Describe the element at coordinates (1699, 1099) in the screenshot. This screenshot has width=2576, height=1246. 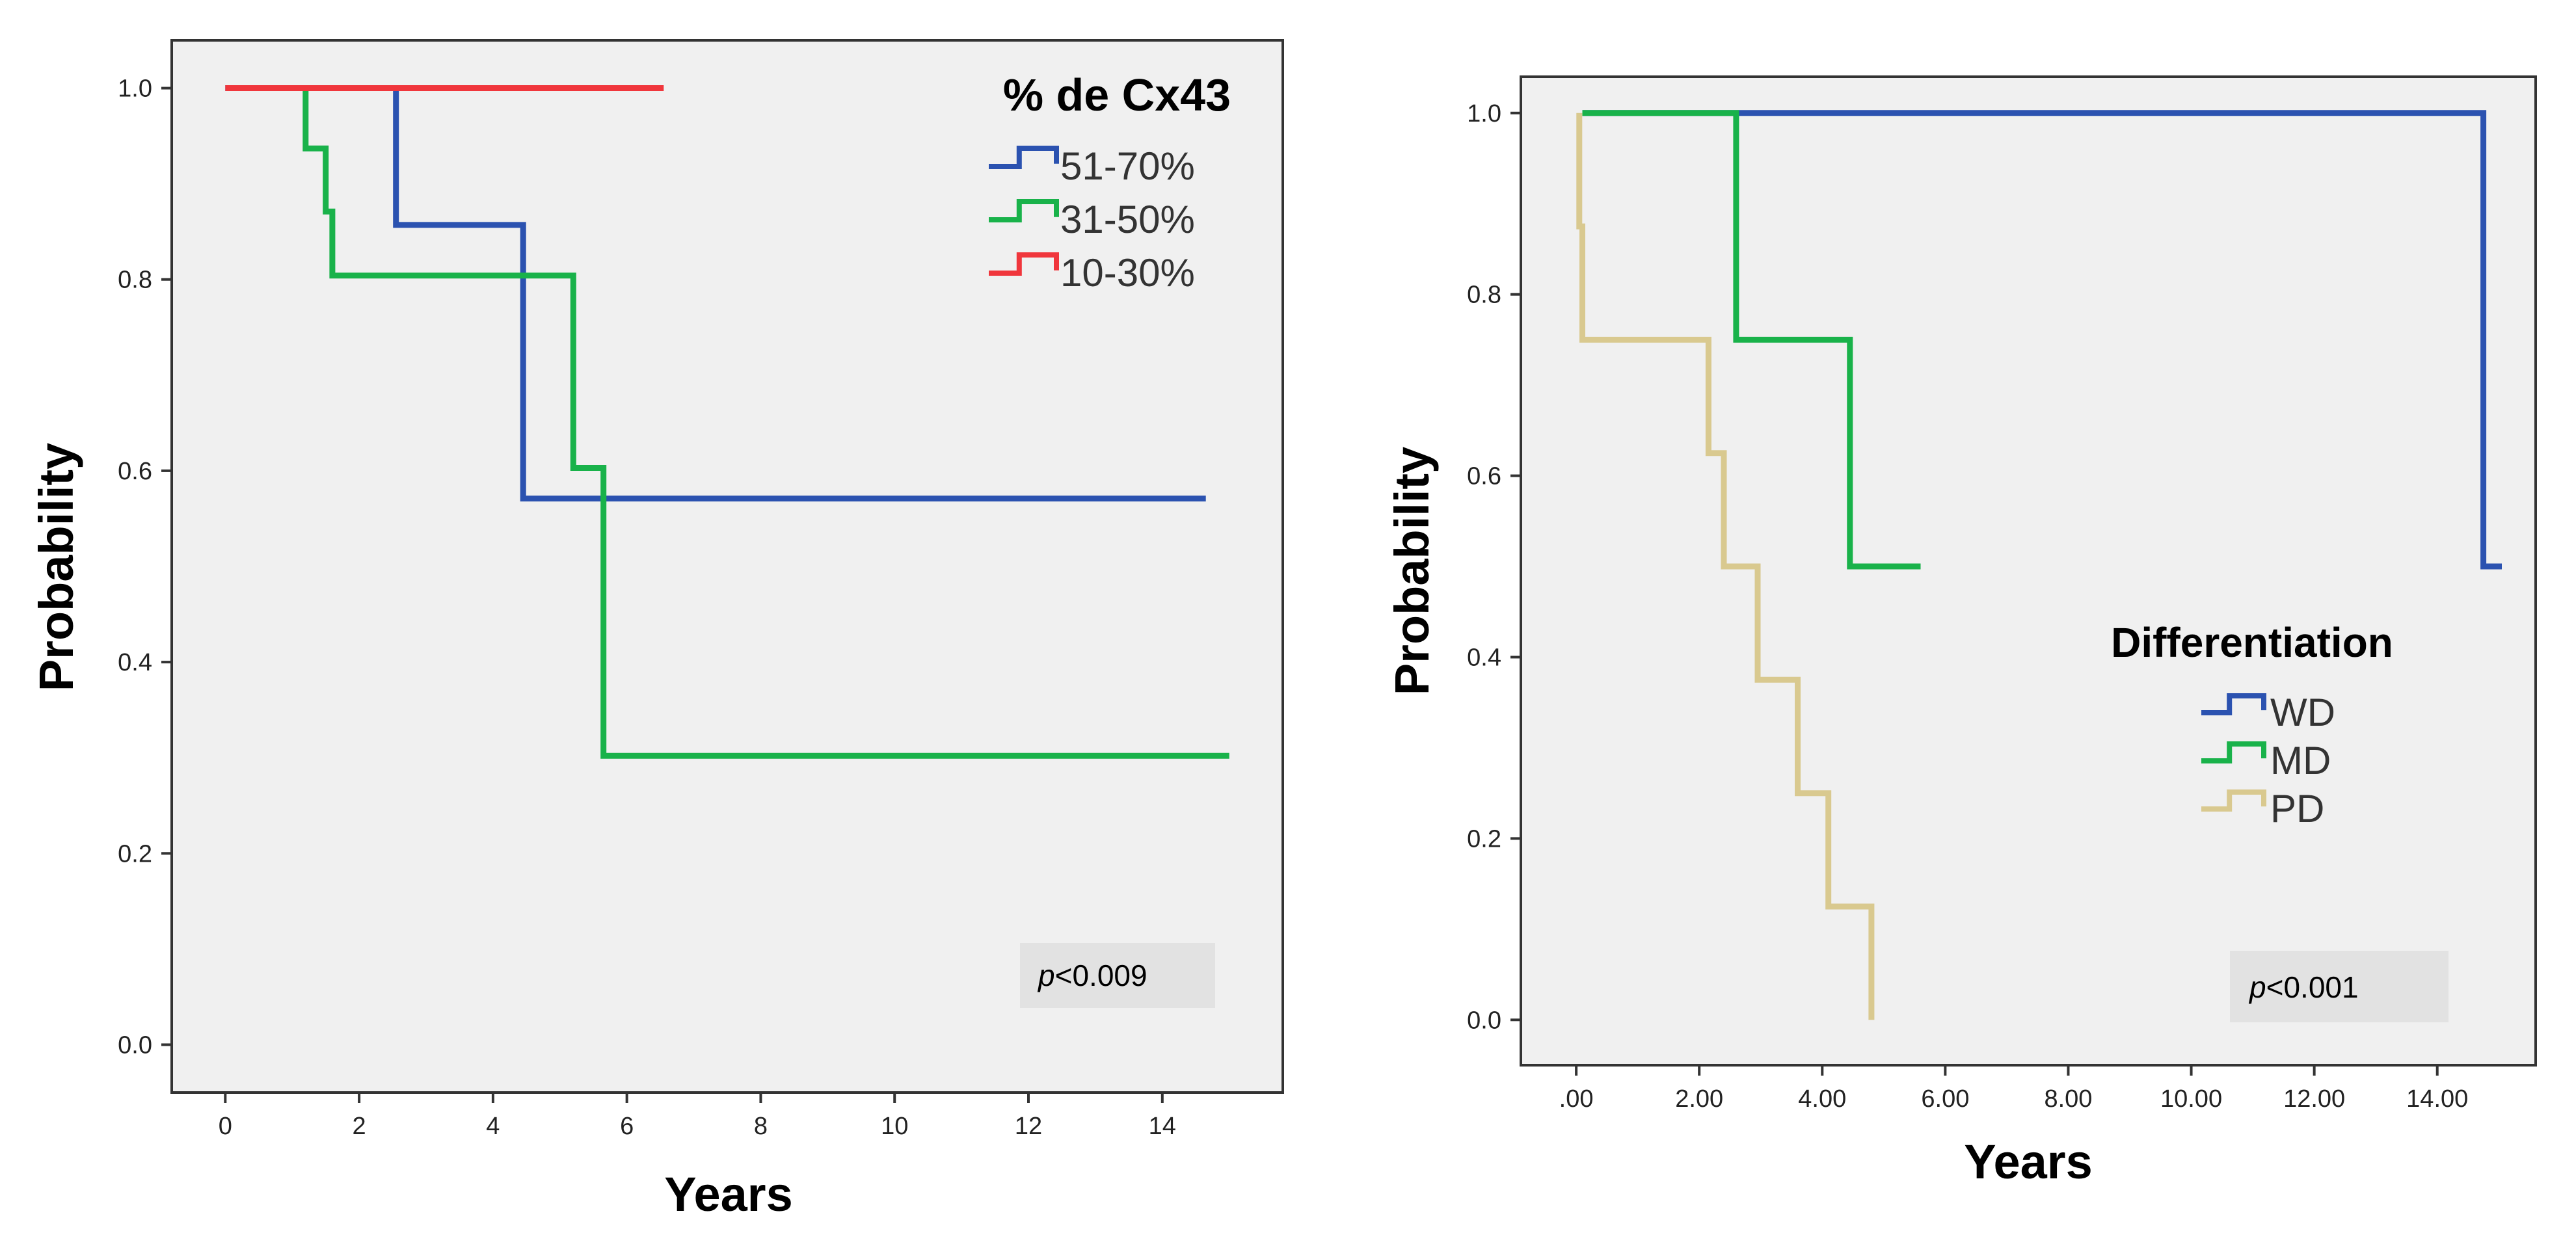
I see `x-tick-label: 2.00` at that location.